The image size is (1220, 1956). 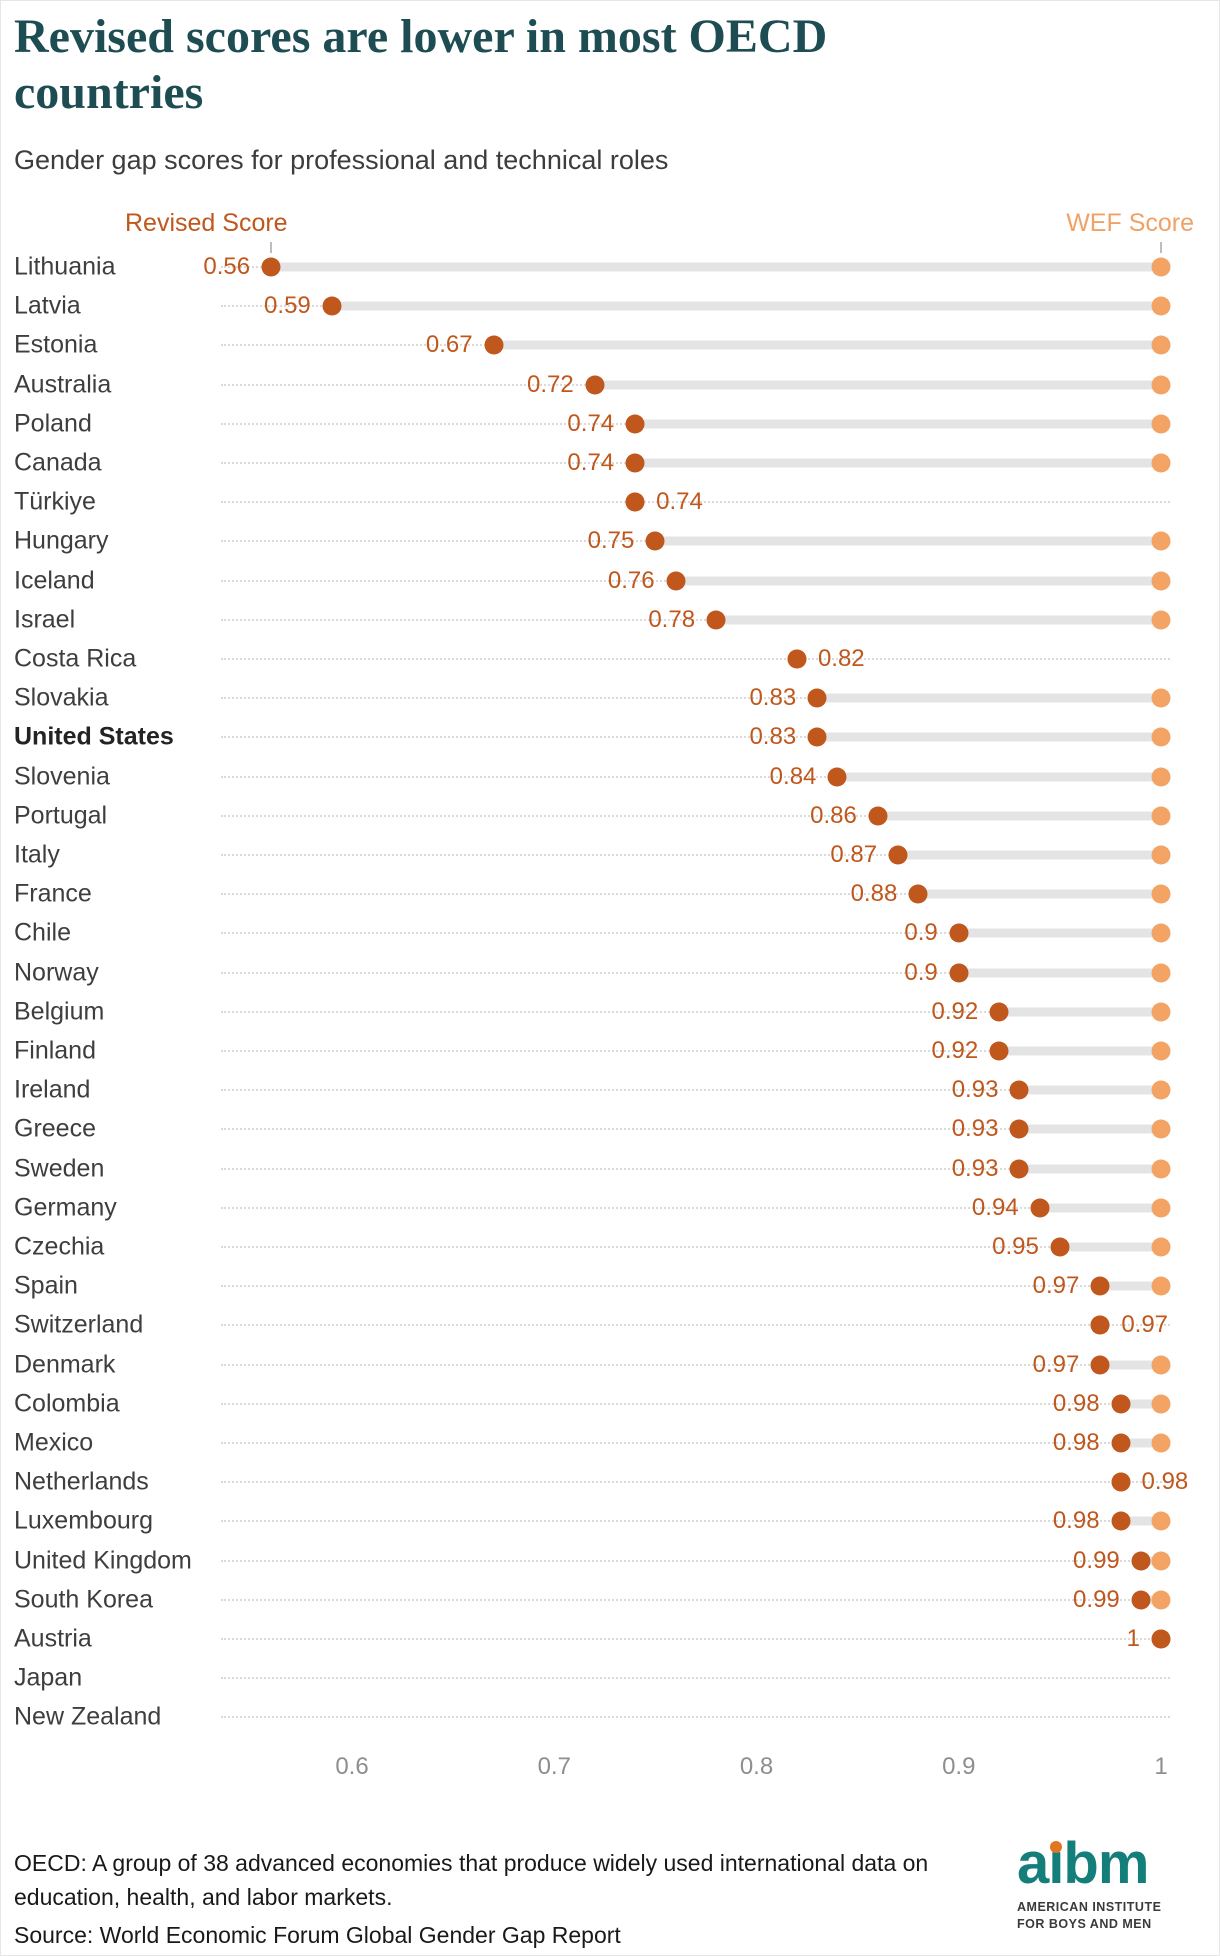 I want to click on revised-value-label: 0.95, so click(x=1015, y=1246).